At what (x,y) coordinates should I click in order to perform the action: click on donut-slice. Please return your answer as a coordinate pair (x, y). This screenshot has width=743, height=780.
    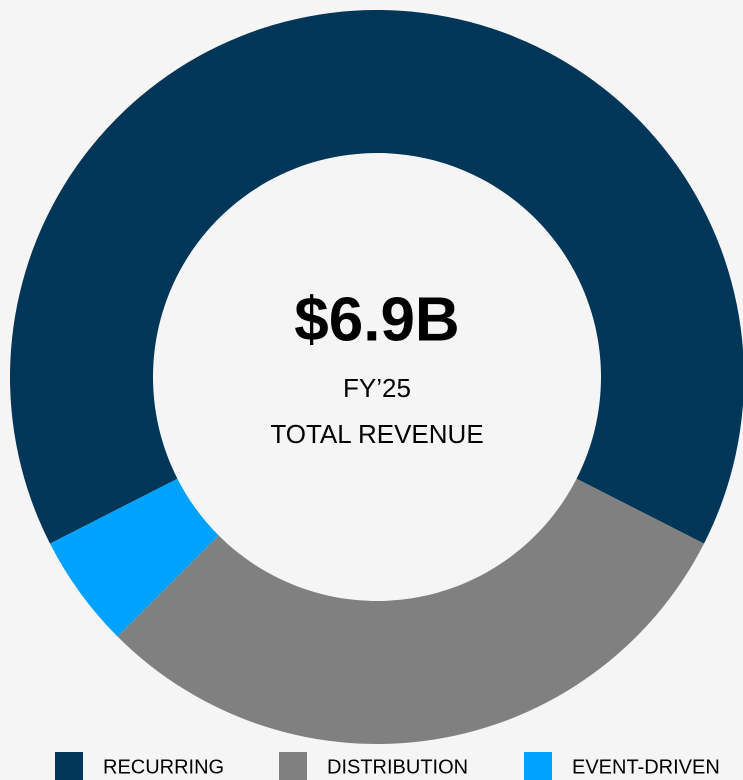
    Looking at the image, I should click on (134, 557).